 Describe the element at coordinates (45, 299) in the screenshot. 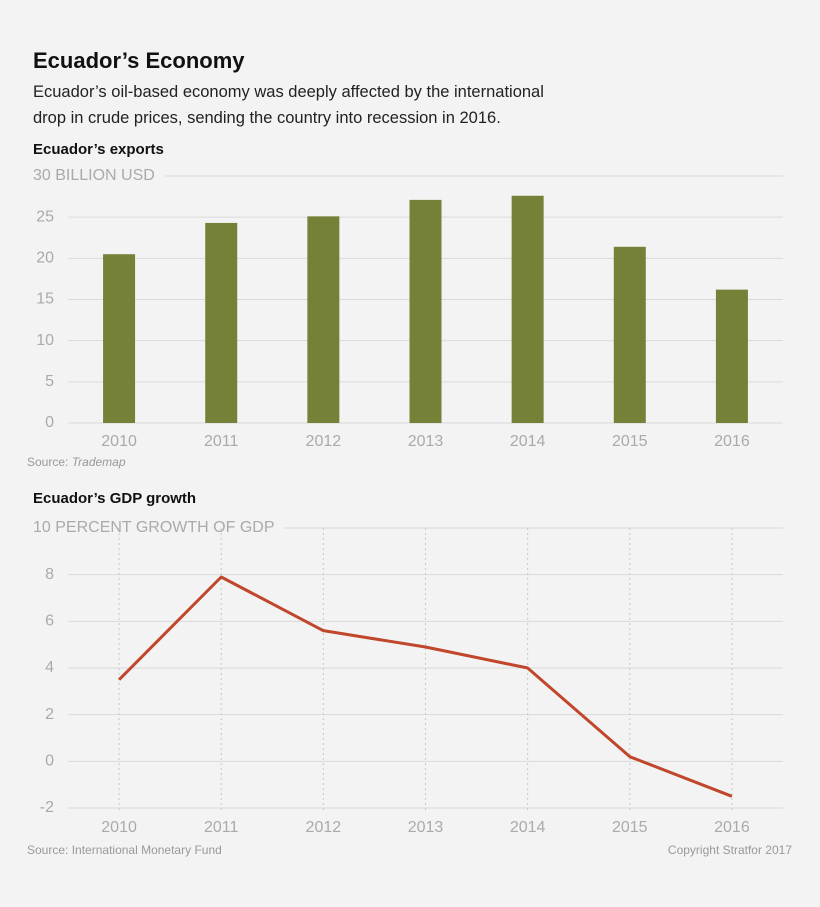

I see `y-tick-label: 15` at that location.